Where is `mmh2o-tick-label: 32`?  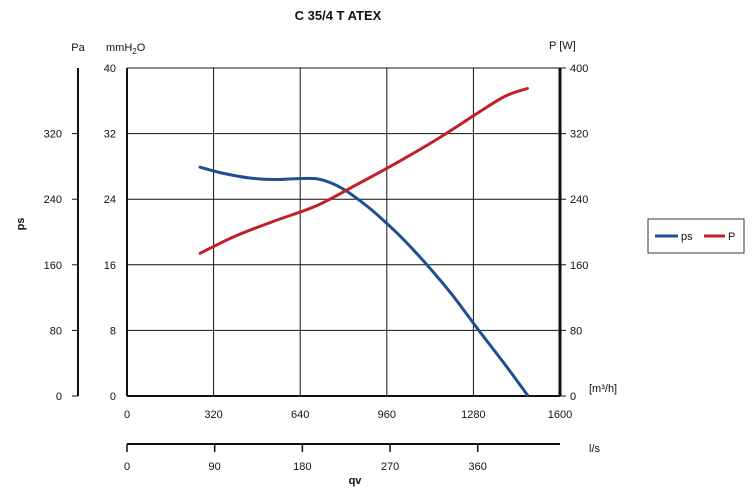 mmh2o-tick-label: 32 is located at coordinates (110, 135).